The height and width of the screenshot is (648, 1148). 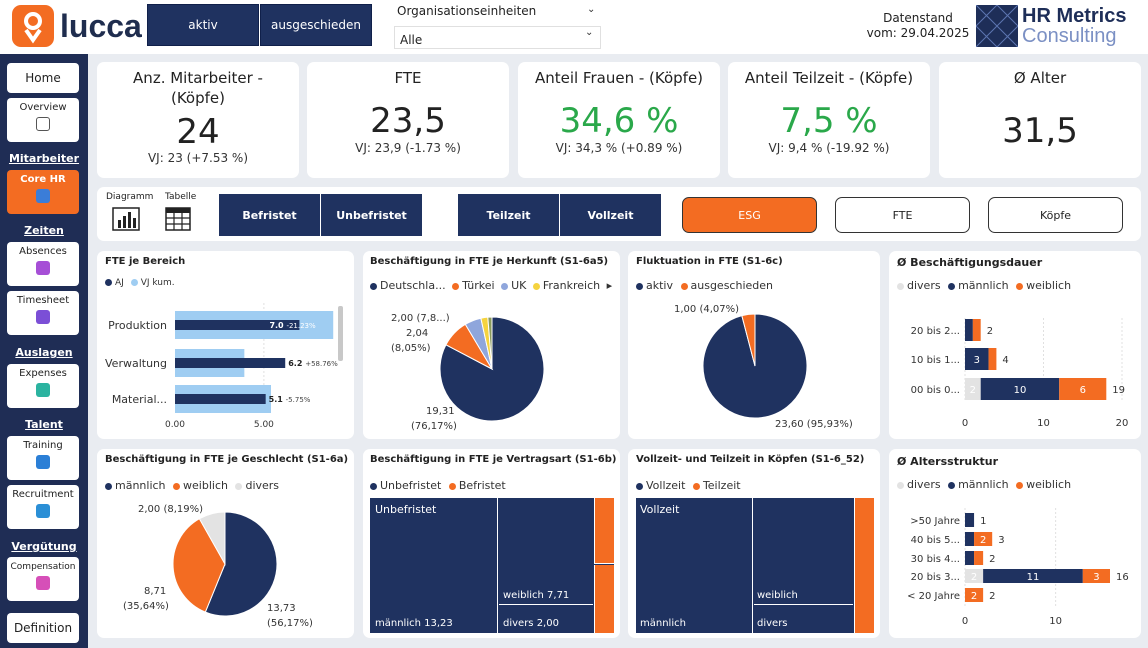 I want to click on treemap-cell-maennlich: Unbefristet männlich 13,23, so click(x=434, y=565).